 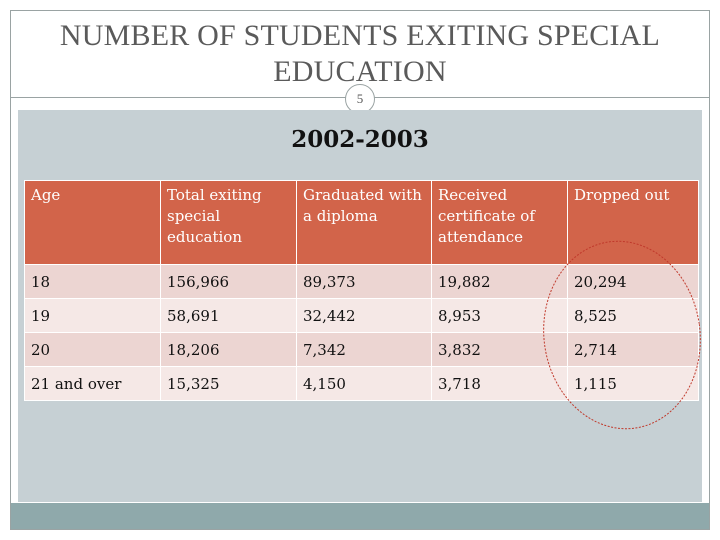 I want to click on cell-total: 156,966, so click(x=228, y=281).